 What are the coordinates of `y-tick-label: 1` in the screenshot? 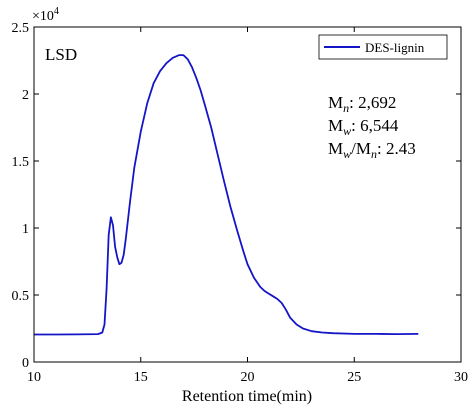 It's located at (25, 229).